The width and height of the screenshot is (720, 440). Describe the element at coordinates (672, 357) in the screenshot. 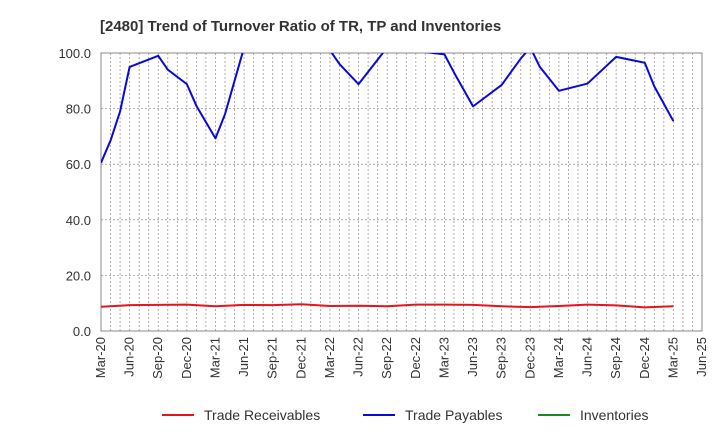

I see `x-tick-label: Mar-25` at that location.